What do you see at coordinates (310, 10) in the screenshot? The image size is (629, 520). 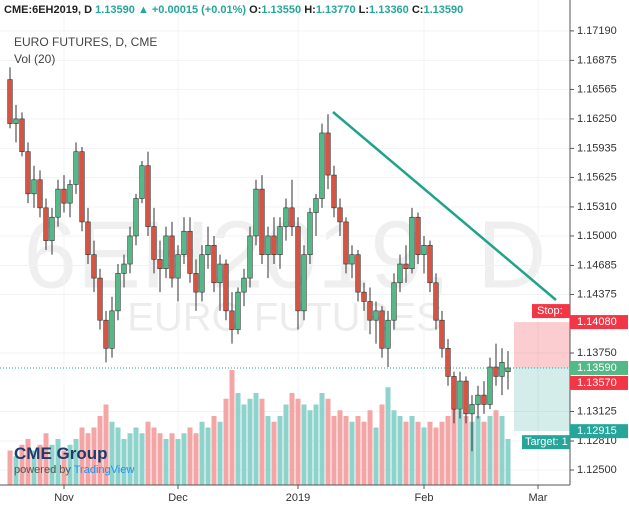 I see `ohlc-key: H:` at bounding box center [310, 10].